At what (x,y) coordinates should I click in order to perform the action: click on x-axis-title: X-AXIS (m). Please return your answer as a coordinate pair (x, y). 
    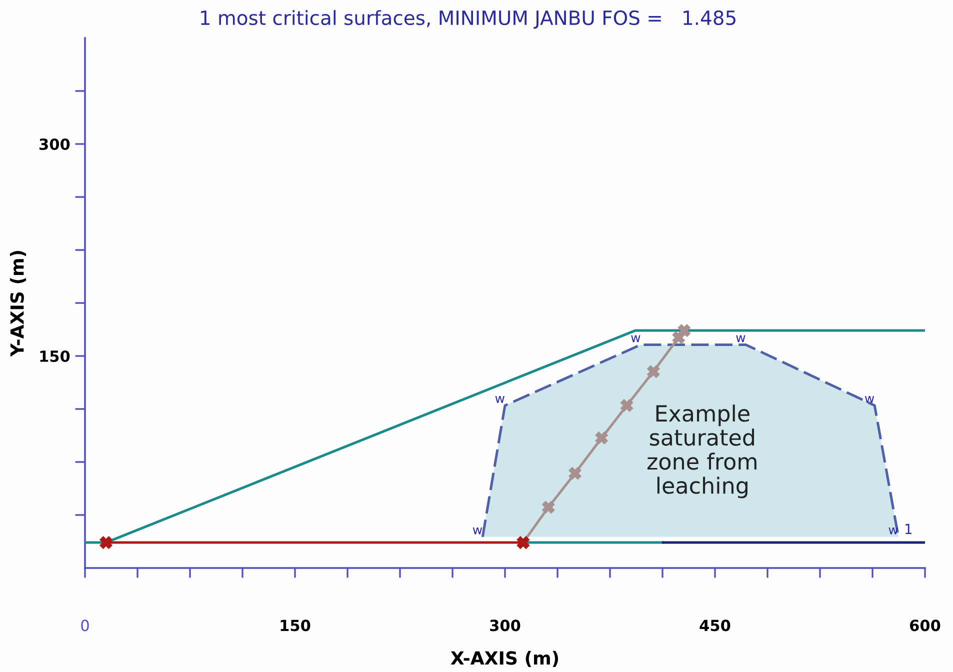
    Looking at the image, I should click on (504, 658).